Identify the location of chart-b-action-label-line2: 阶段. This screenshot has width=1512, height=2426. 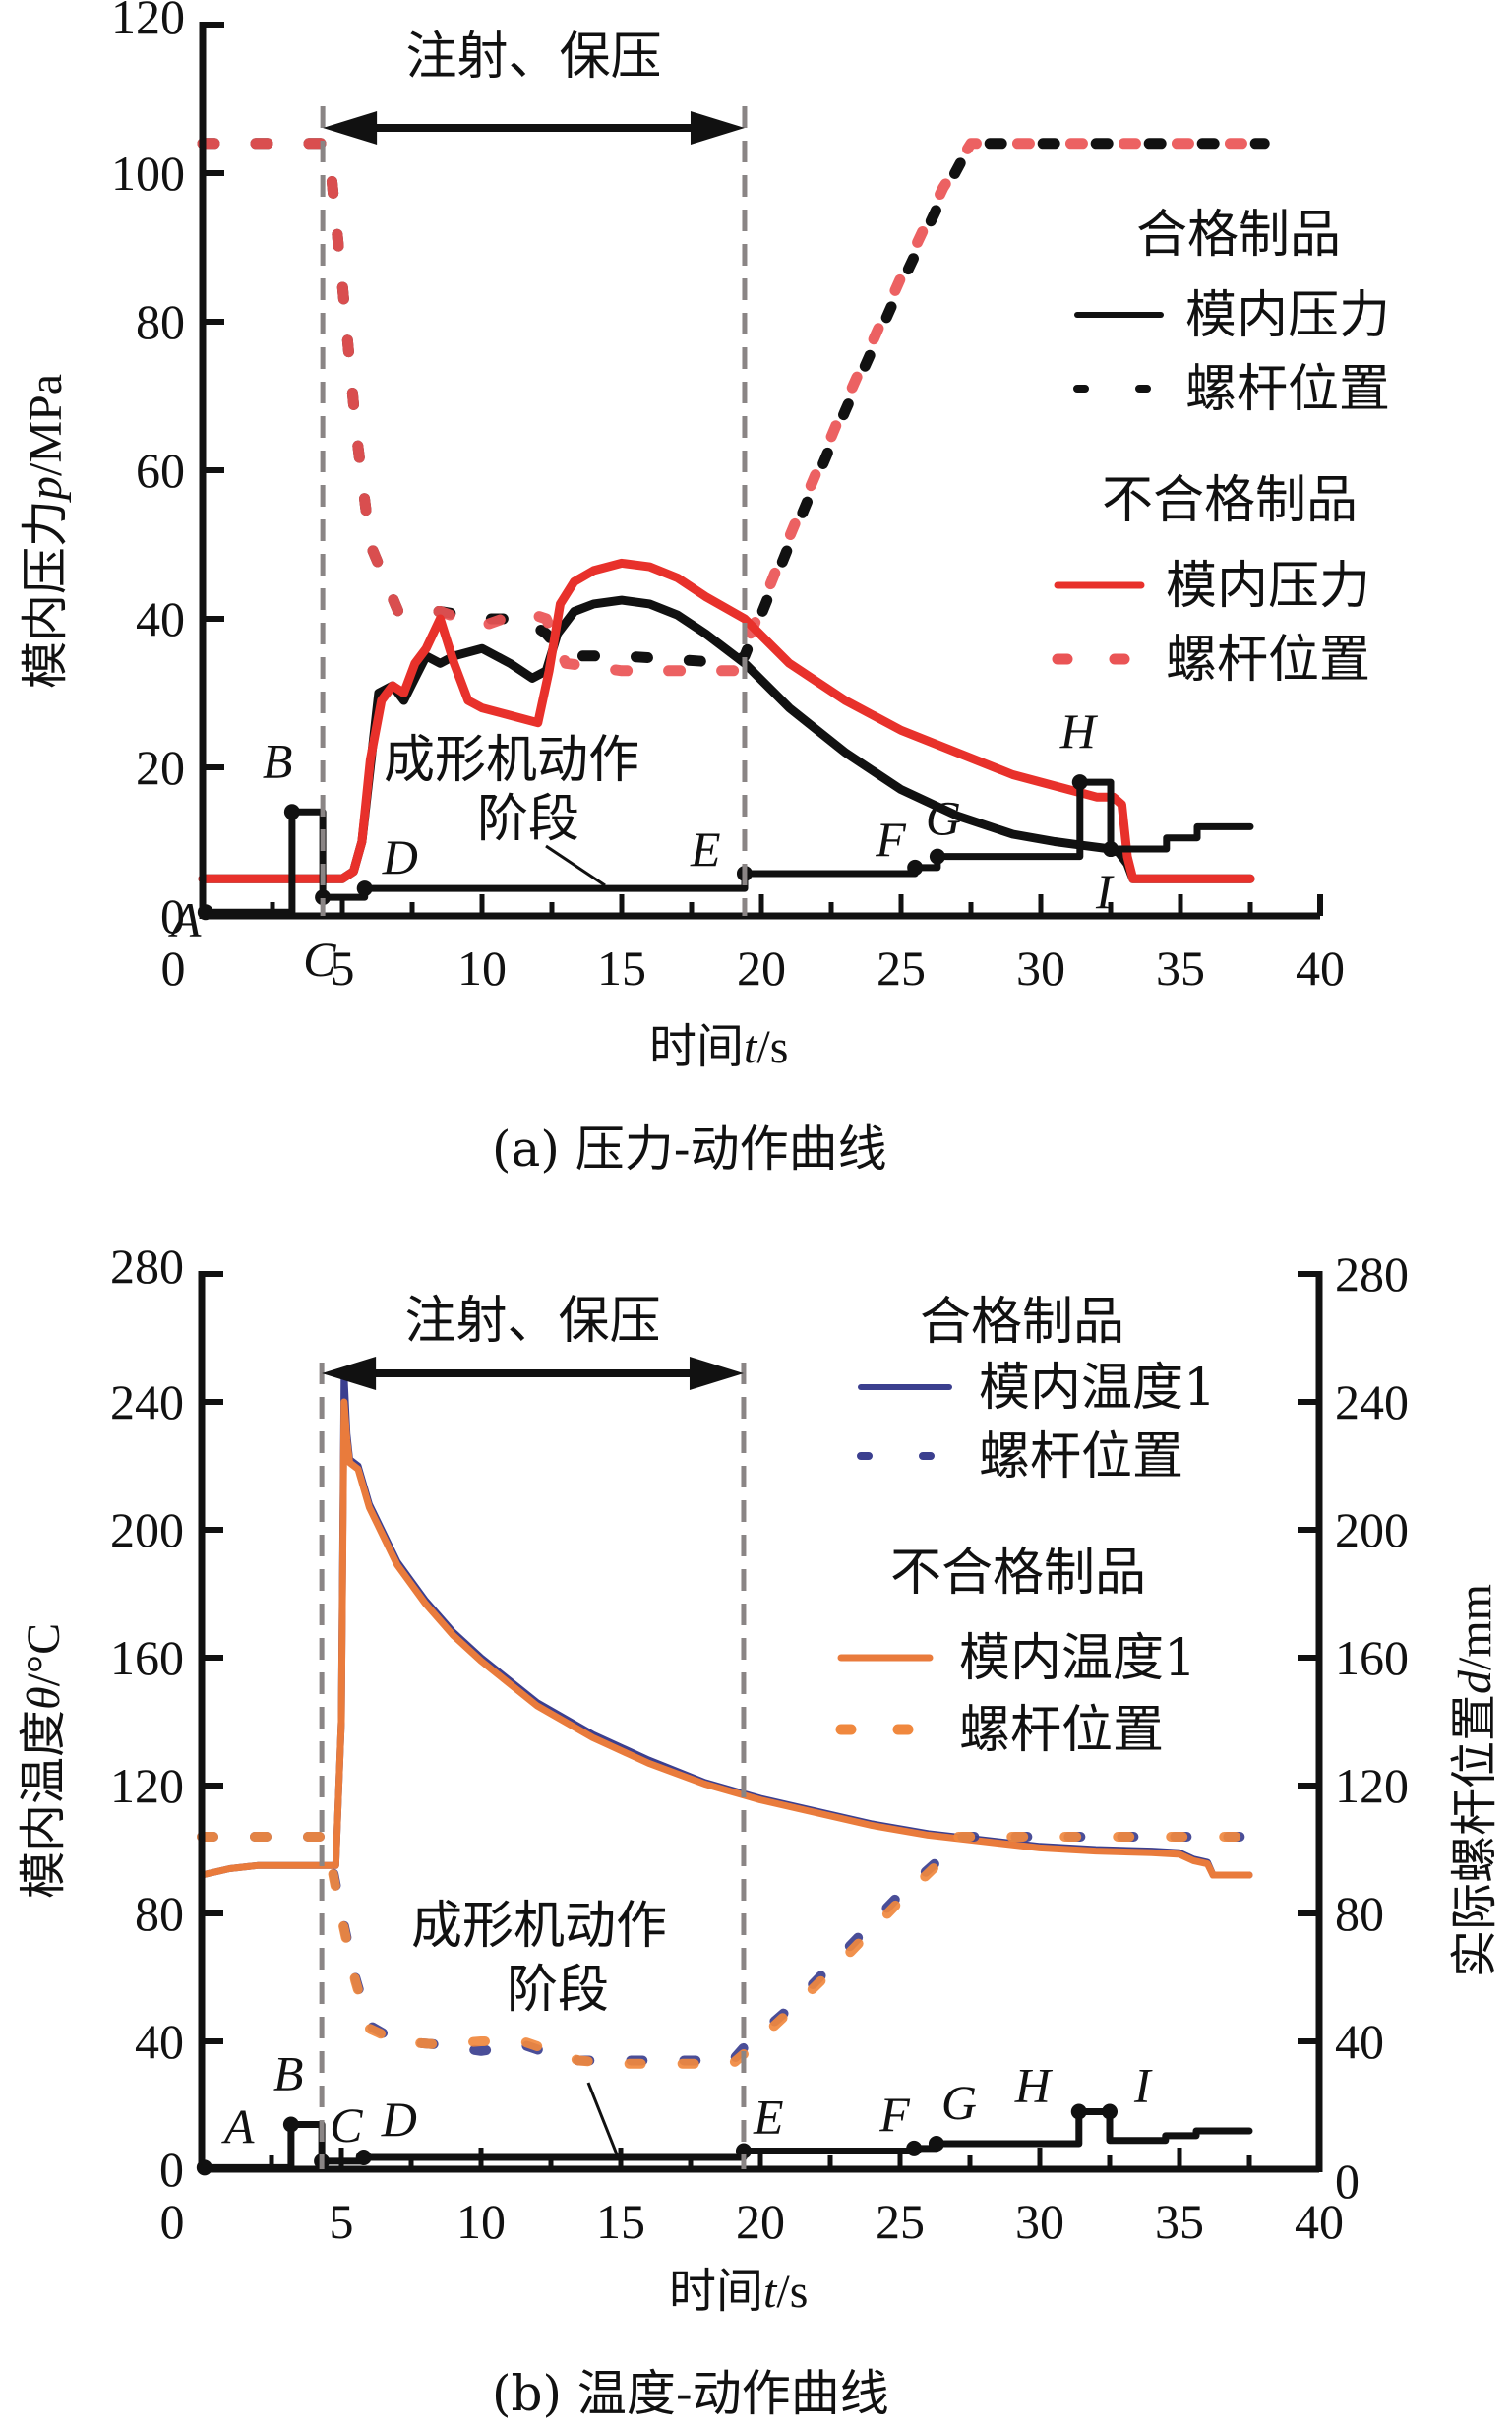
(558, 1991).